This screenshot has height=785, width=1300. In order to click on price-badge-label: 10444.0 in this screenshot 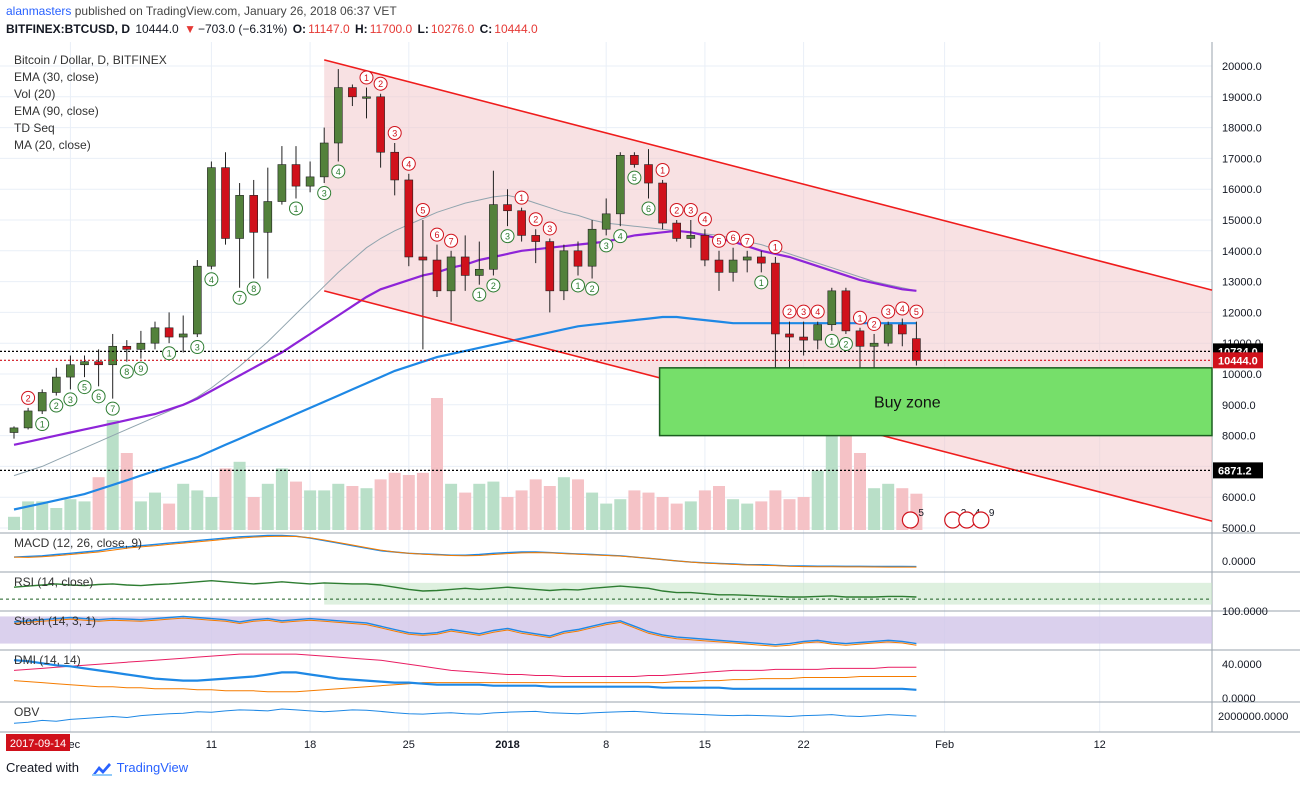, I will do `click(1238, 361)`.